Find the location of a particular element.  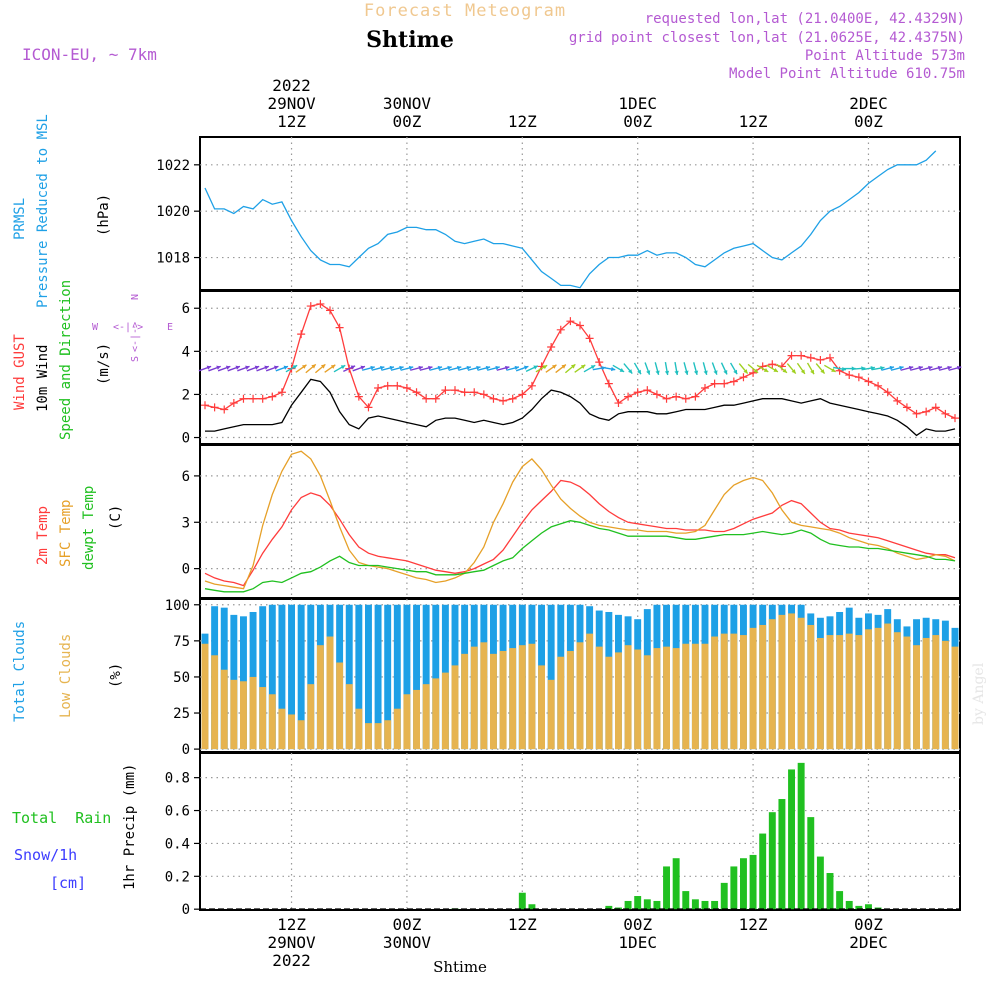

precip-ytick-label-2: 0.4 is located at coordinates (177, 844).